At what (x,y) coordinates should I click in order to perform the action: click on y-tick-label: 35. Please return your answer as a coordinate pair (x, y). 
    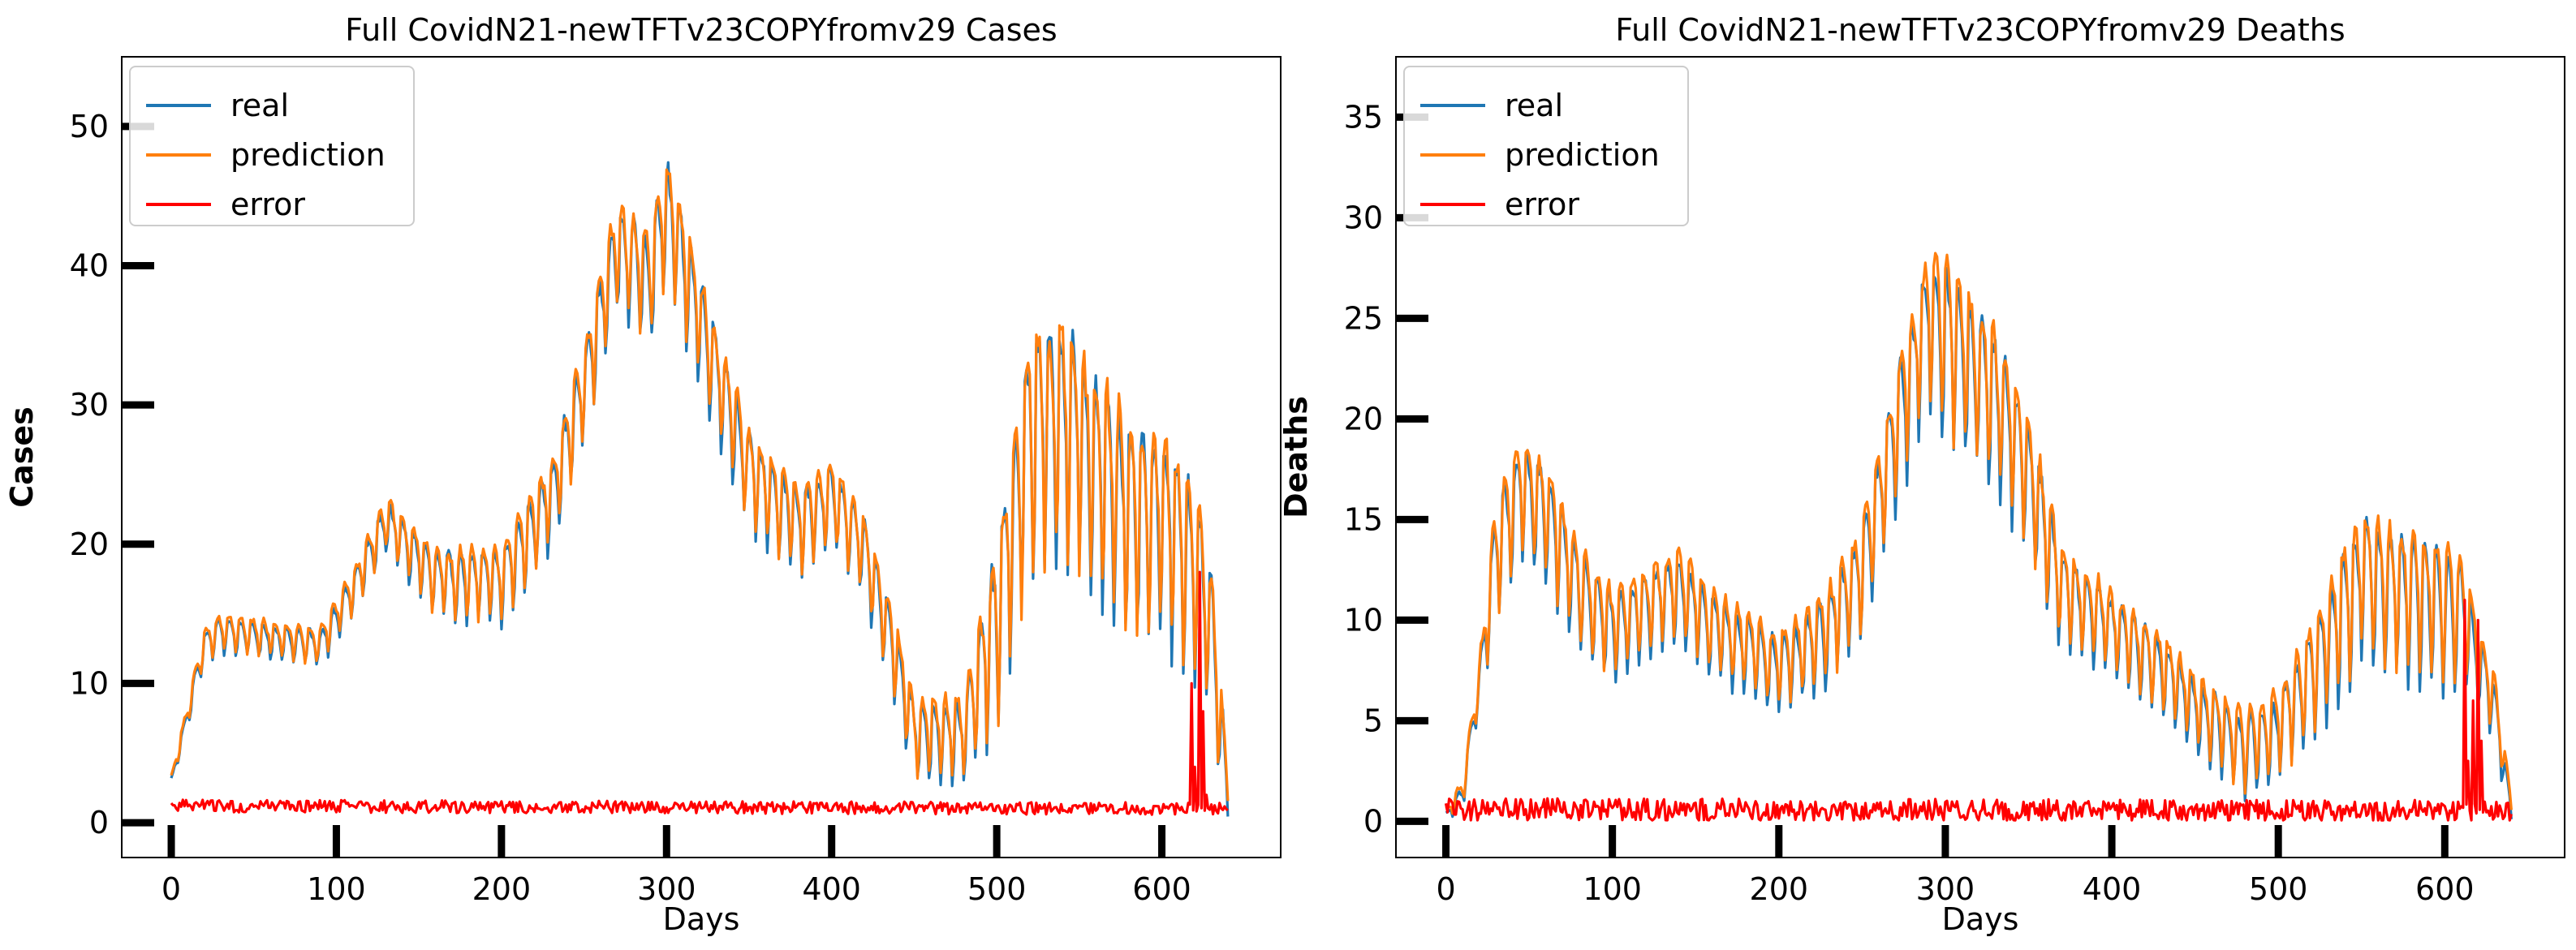
    Looking at the image, I should click on (1364, 117).